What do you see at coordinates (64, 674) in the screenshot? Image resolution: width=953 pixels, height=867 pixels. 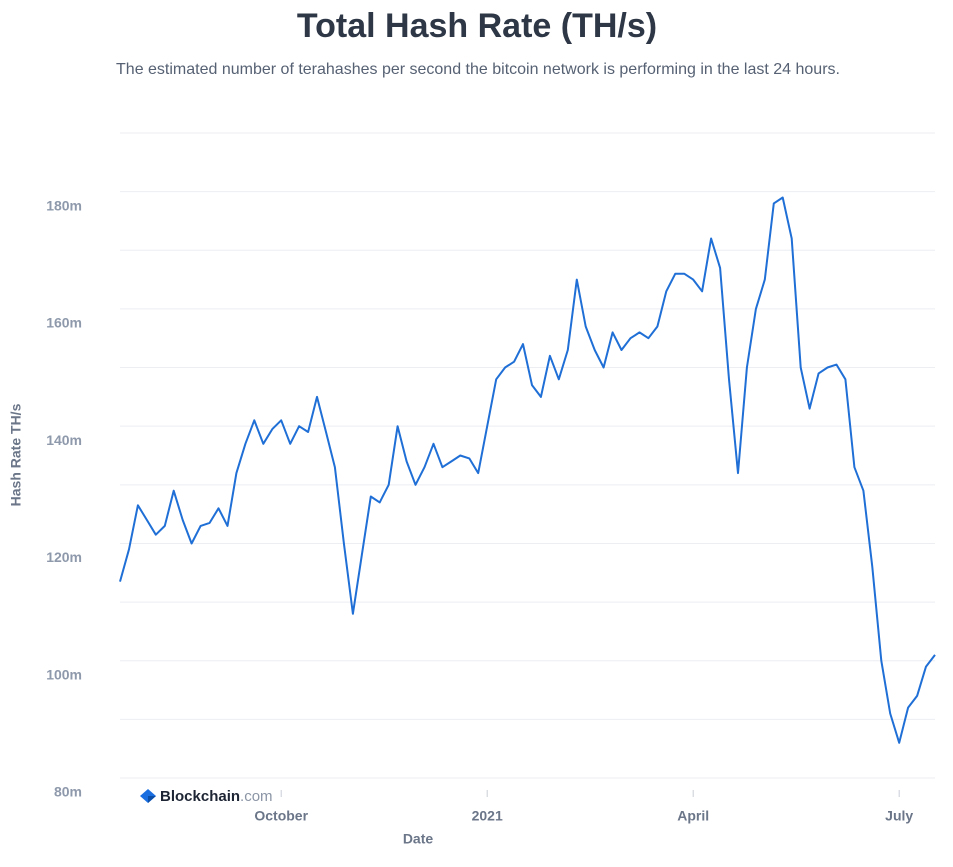 I see `y-tick-label: 100m` at bounding box center [64, 674].